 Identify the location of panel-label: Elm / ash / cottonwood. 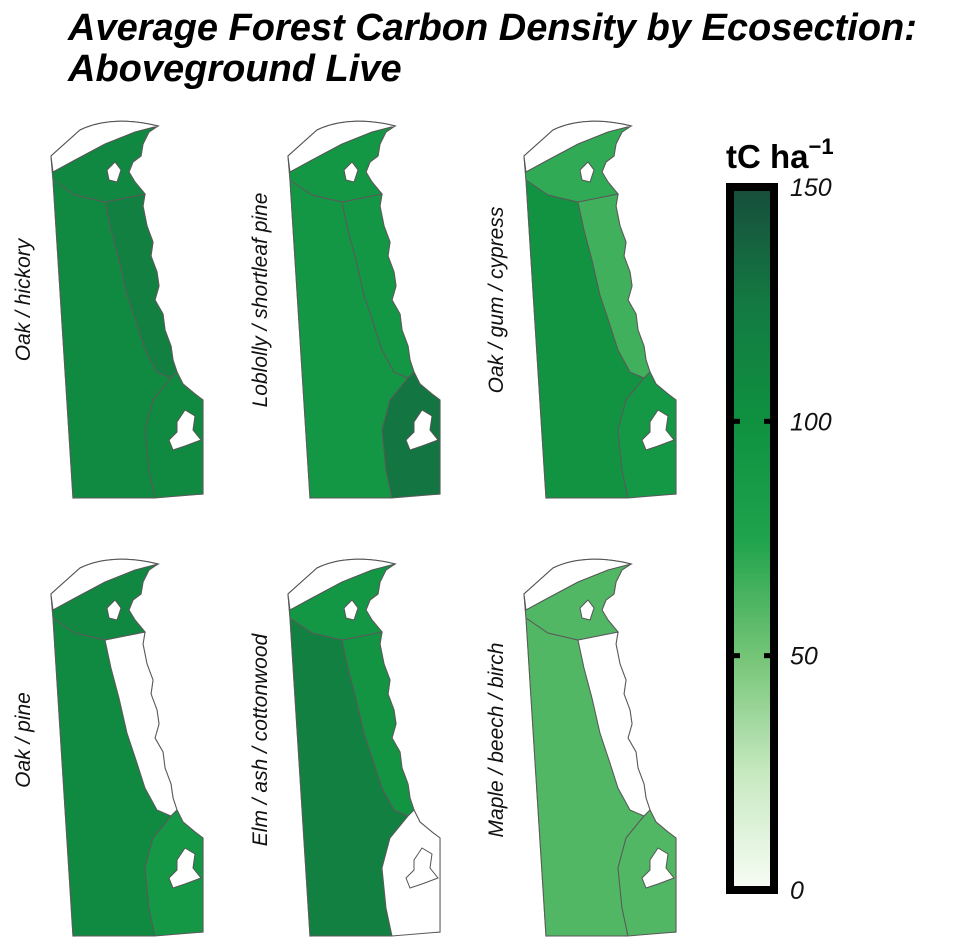
(260, 739).